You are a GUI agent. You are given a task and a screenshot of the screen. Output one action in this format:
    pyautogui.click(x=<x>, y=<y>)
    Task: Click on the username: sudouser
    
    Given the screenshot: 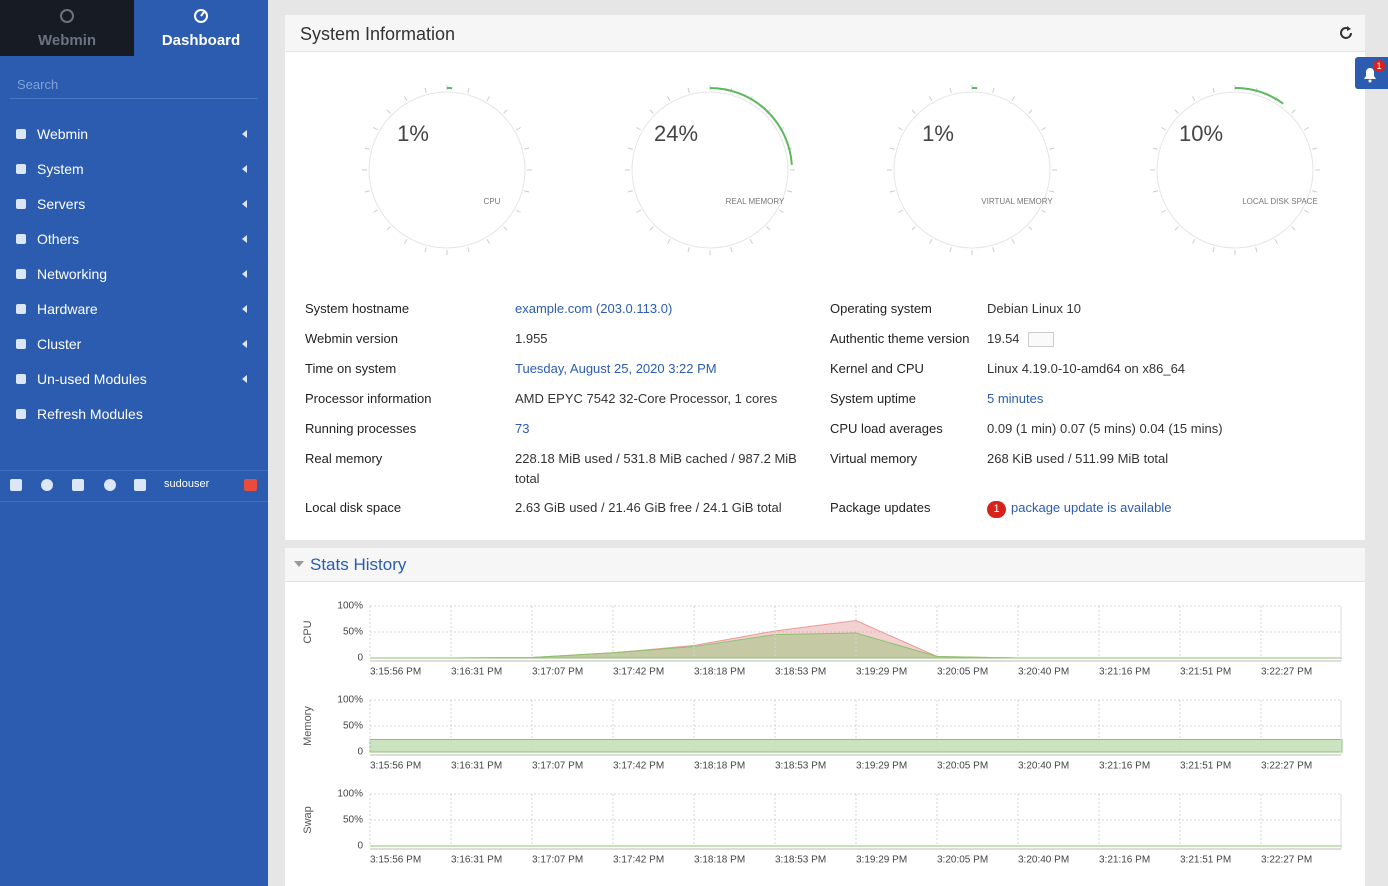 What is the action you would take?
    pyautogui.click(x=187, y=484)
    